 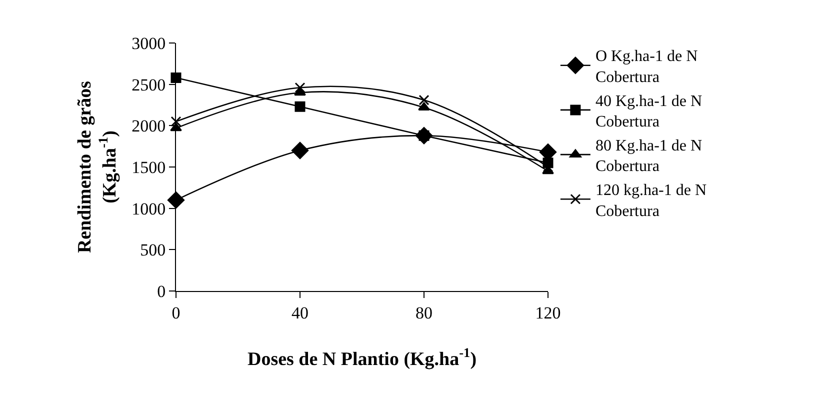 What do you see at coordinates (149, 208) in the screenshot?
I see `y-tick-label: 1000` at bounding box center [149, 208].